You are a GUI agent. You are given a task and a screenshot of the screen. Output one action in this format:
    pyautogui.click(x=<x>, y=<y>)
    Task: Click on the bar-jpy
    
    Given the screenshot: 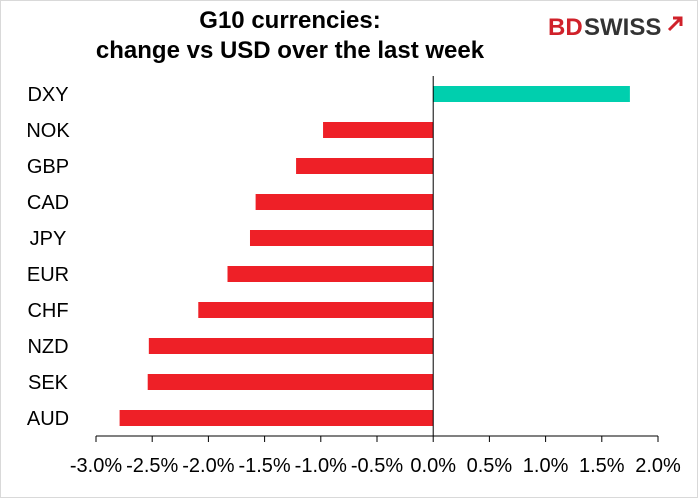 What is the action you would take?
    pyautogui.click(x=341, y=238)
    